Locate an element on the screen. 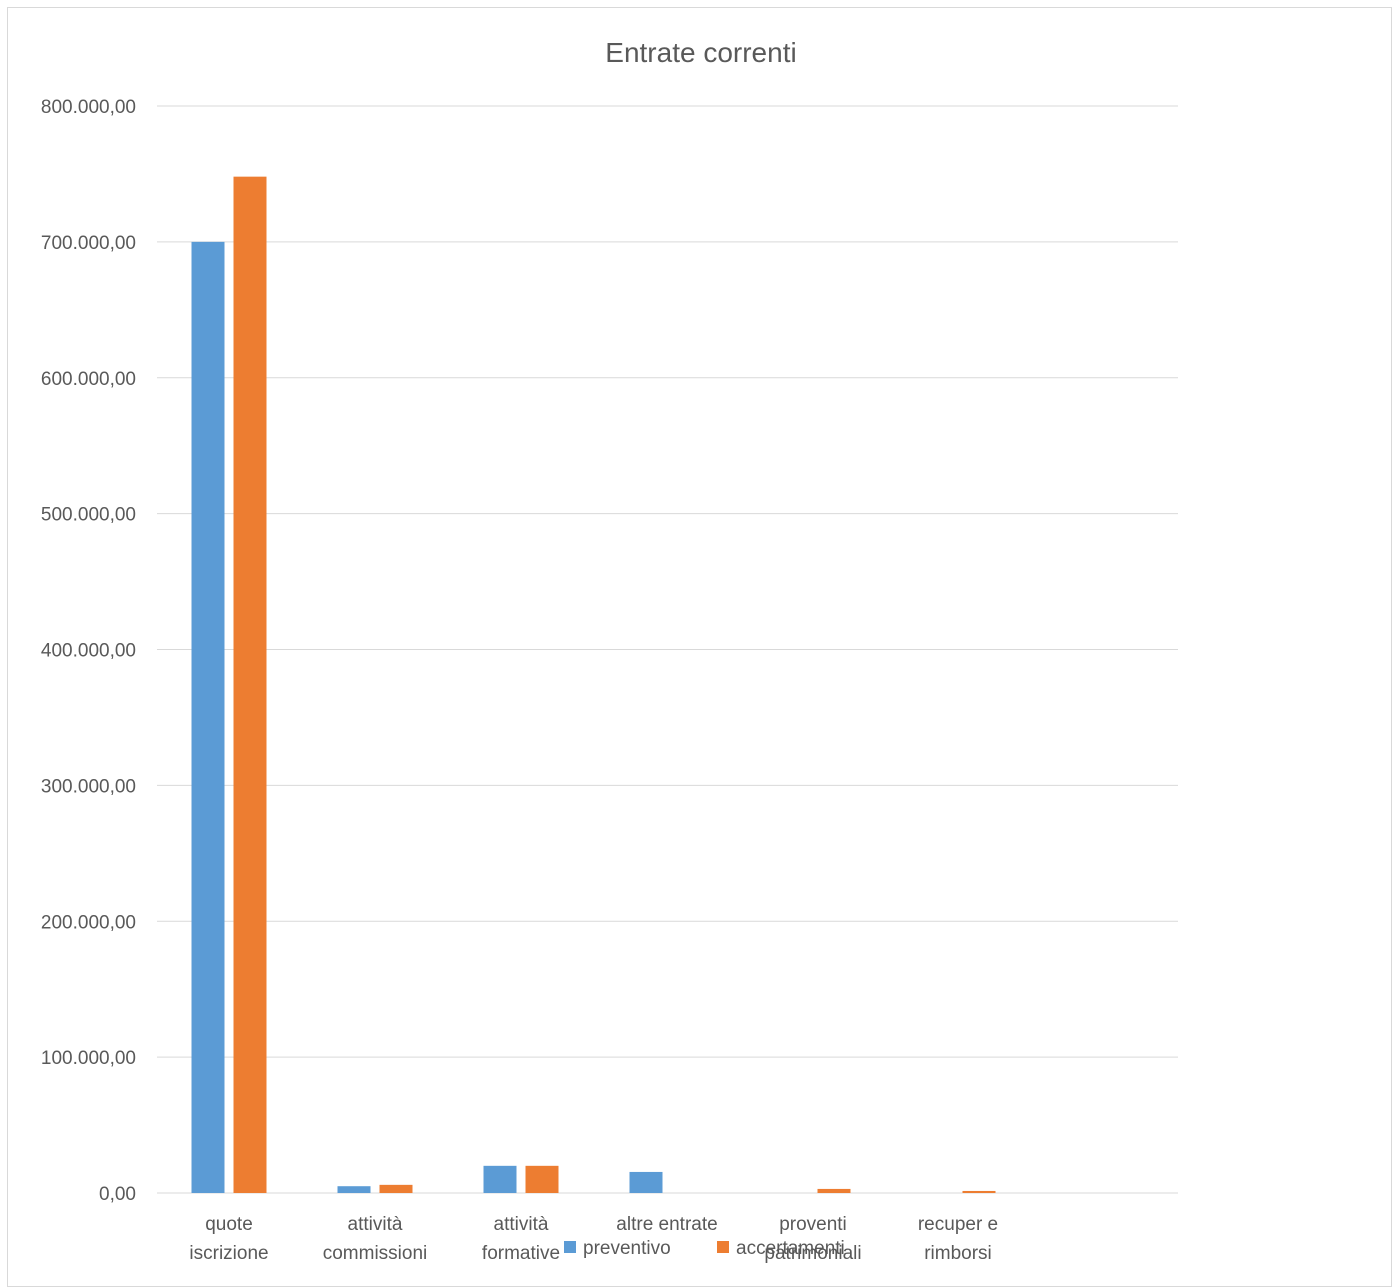 This screenshot has height=1287, width=1399. y-tick-label: 300.000,00 is located at coordinates (88, 786).